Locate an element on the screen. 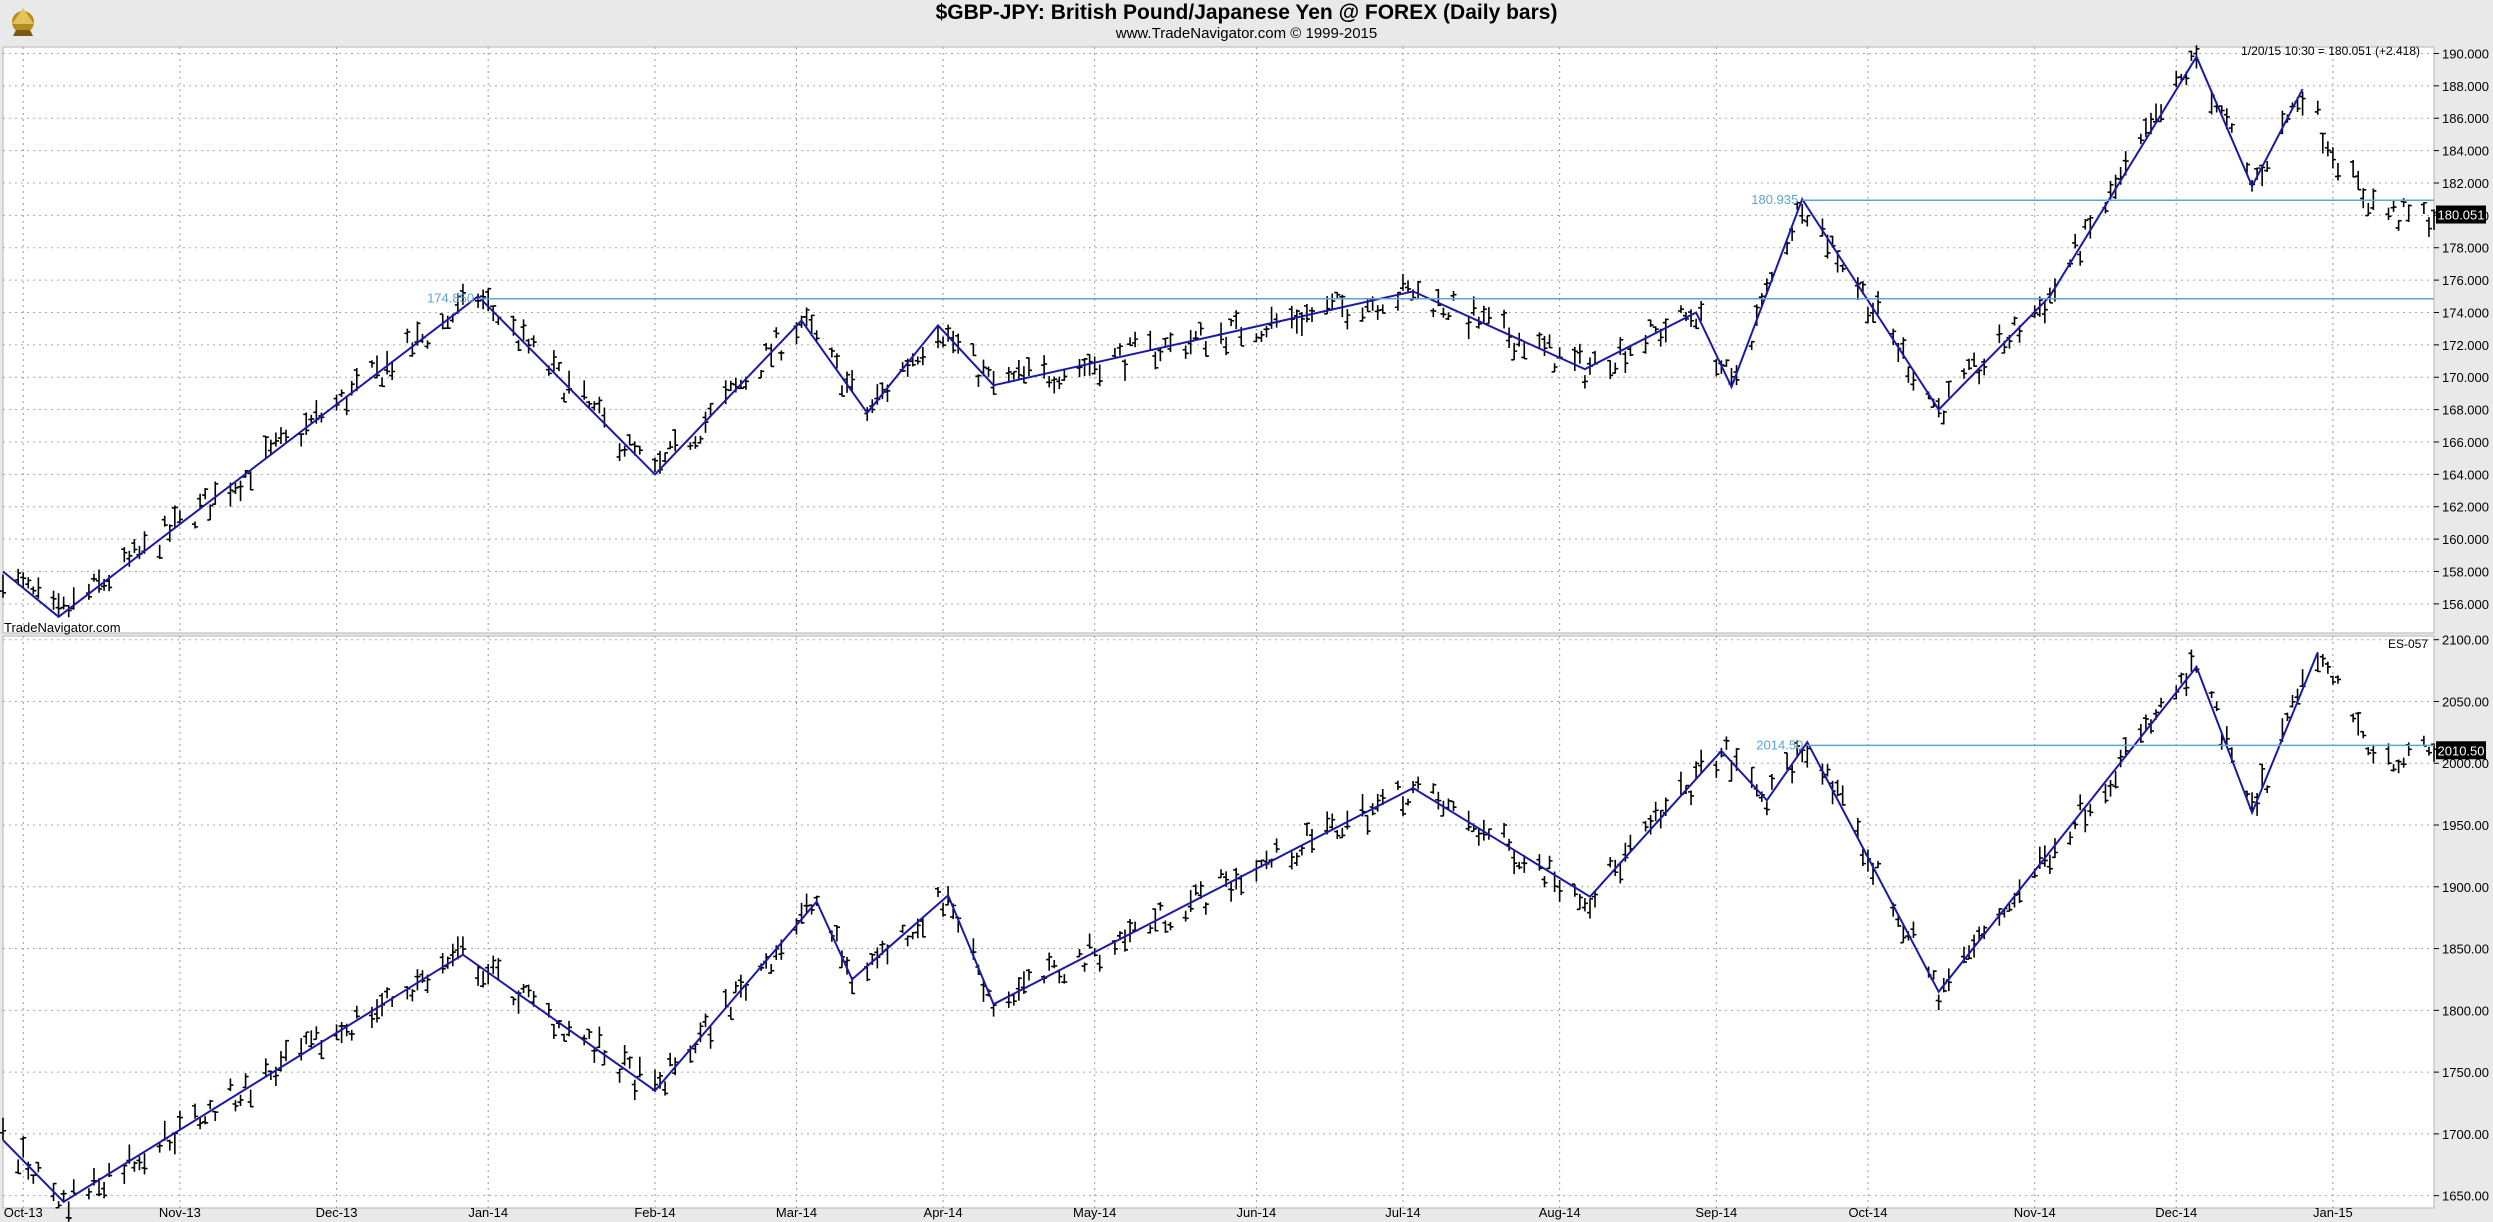 This screenshot has height=1222, width=2493. x-tick-label: Nov-14 is located at coordinates (2035, 1212).